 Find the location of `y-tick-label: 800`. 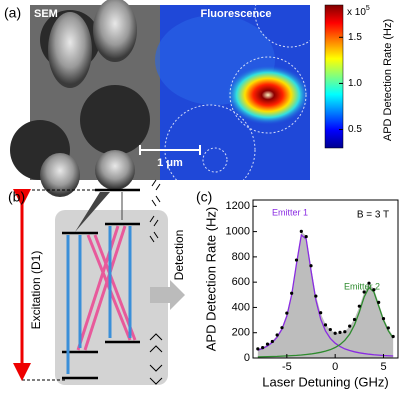

y-tick-label: 800 is located at coordinates (241, 257).